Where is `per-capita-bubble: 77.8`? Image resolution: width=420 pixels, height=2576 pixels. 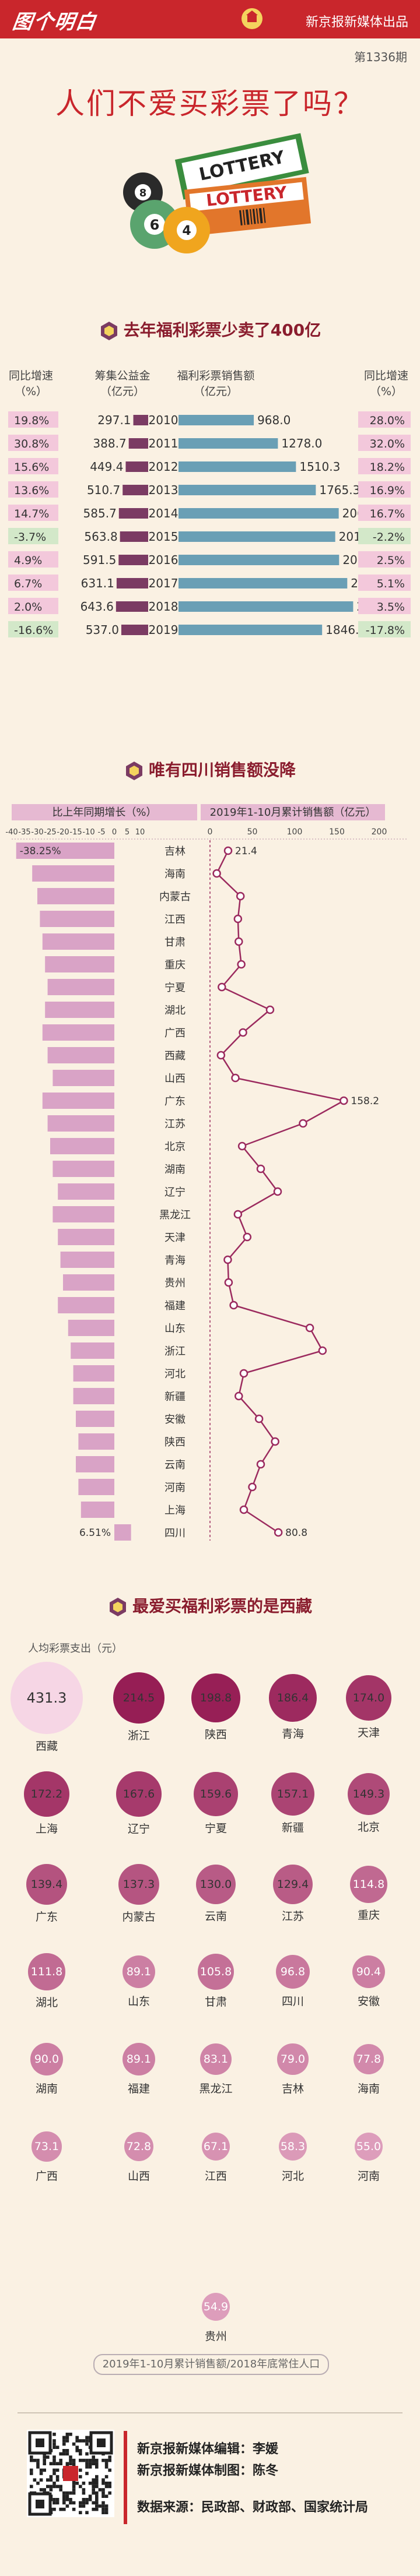
per-capita-bubble: 77.8 is located at coordinates (368, 2059).